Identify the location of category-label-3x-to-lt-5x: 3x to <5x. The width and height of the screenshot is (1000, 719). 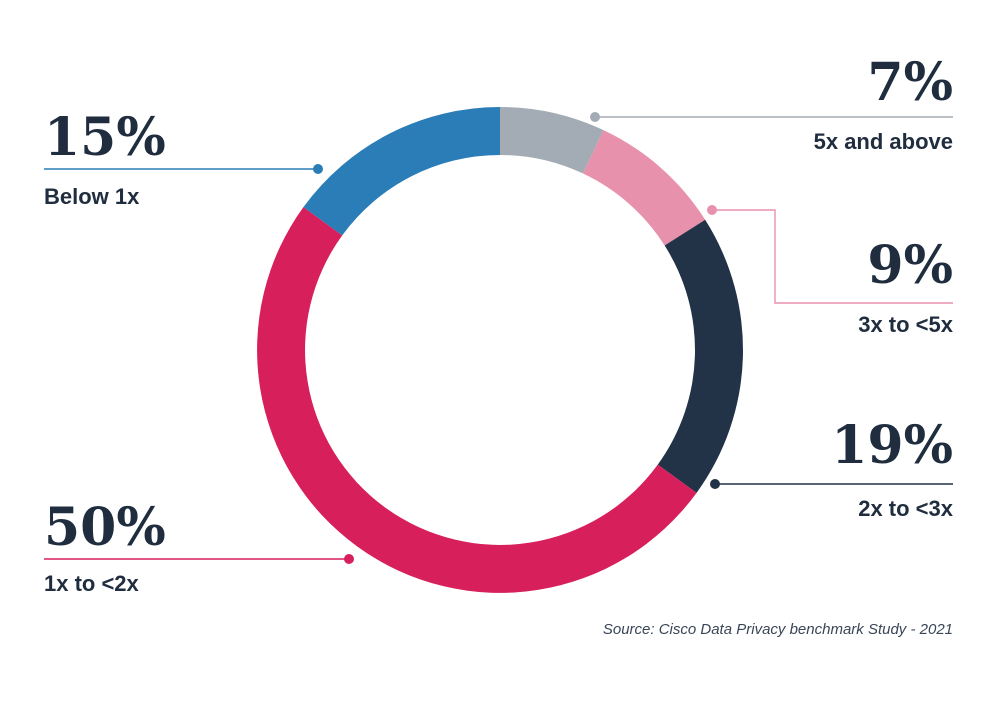
(906, 324).